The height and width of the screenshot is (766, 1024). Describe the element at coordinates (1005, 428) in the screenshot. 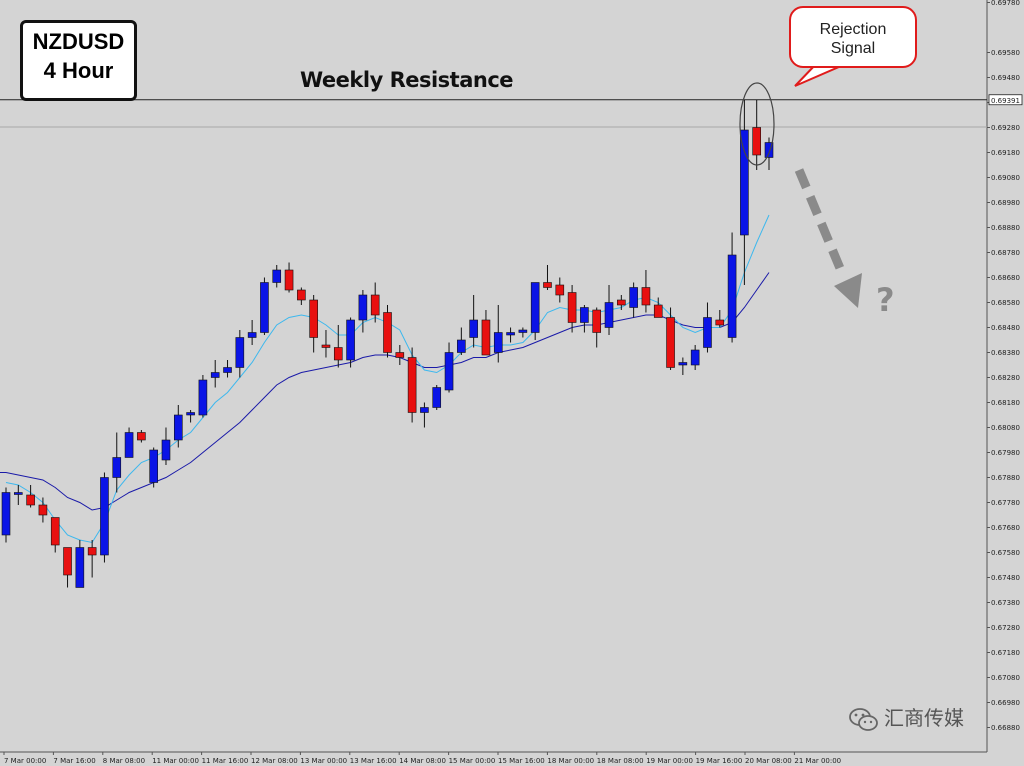

I see `y-tick-label: 0.68080` at that location.